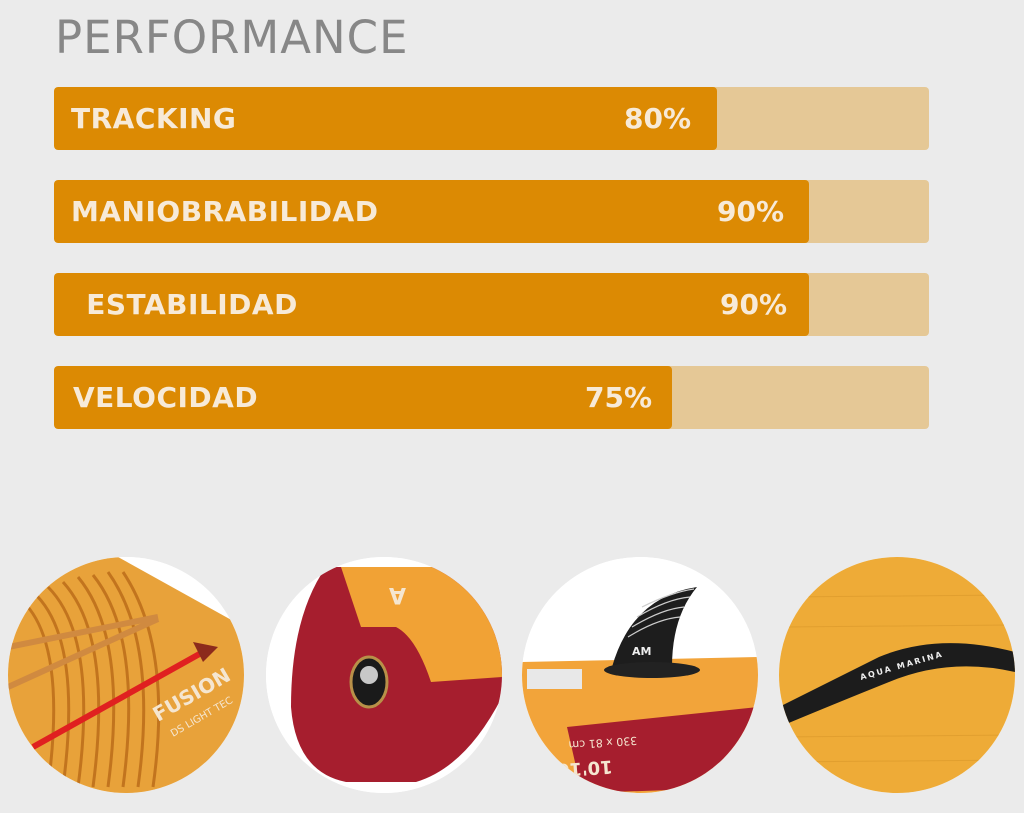  What do you see at coordinates (225, 211) in the screenshot?
I see `bar-label: MANIOBRABILIDAD` at bounding box center [225, 211].